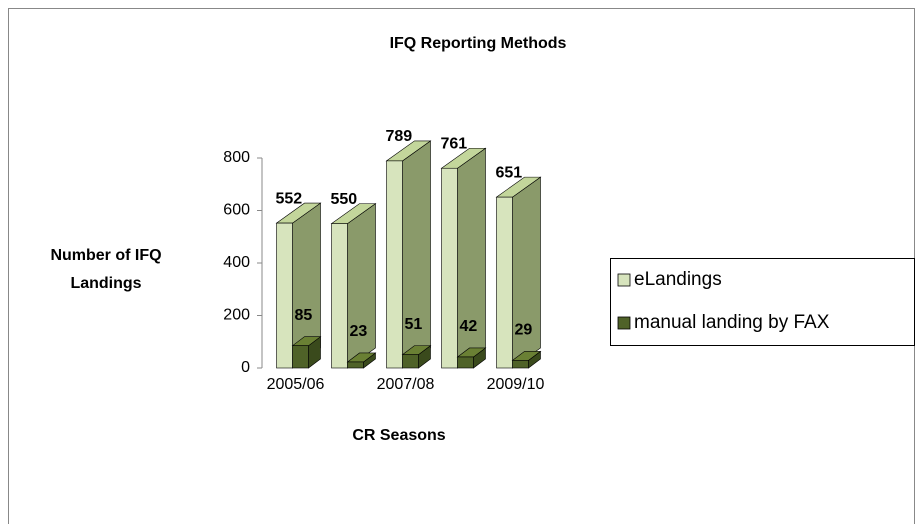 The height and width of the screenshot is (524, 919). What do you see at coordinates (516, 384) in the screenshot?
I see `x-tick-label: 2009/10` at bounding box center [516, 384].